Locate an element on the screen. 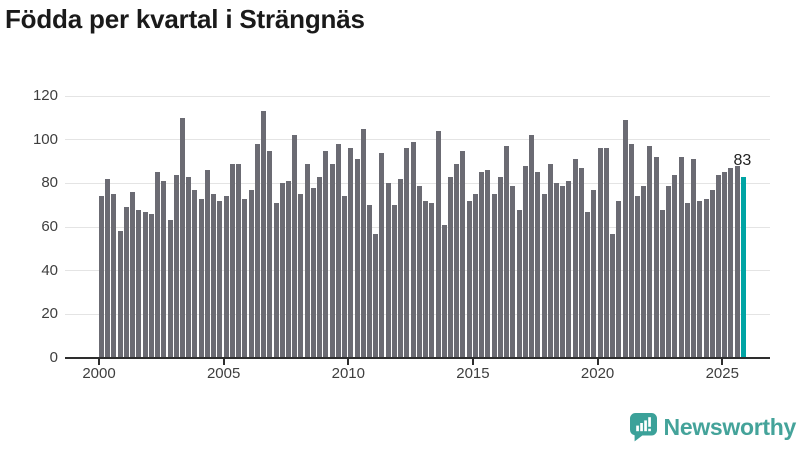 This screenshot has width=800, height=450. x-axis-tick-label: 2005 is located at coordinates (223, 373).